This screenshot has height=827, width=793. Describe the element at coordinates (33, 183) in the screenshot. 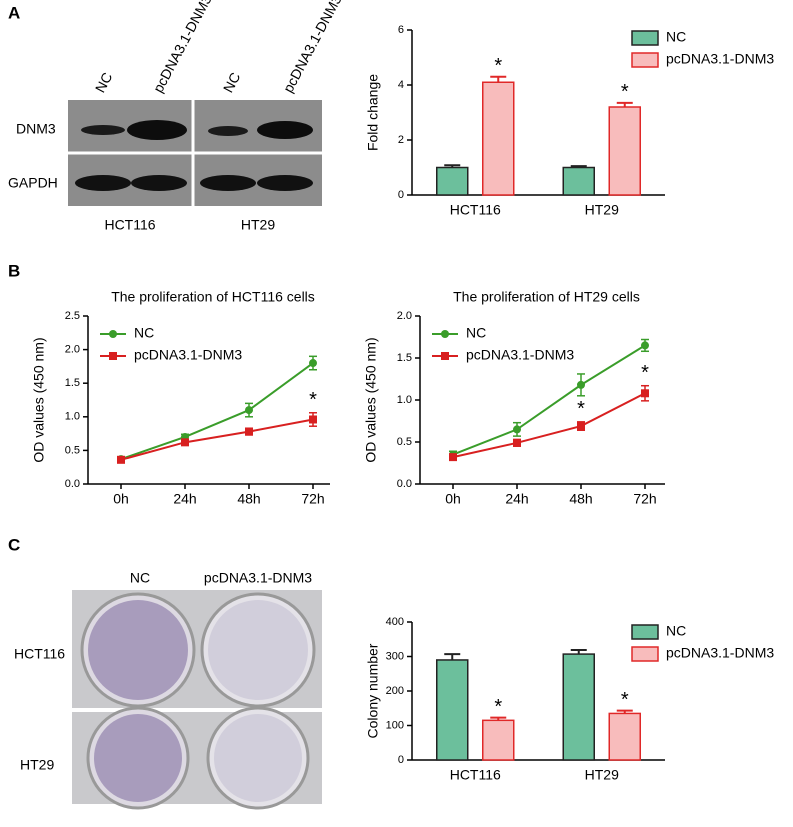

I see `row-label: GAPDH` at that location.